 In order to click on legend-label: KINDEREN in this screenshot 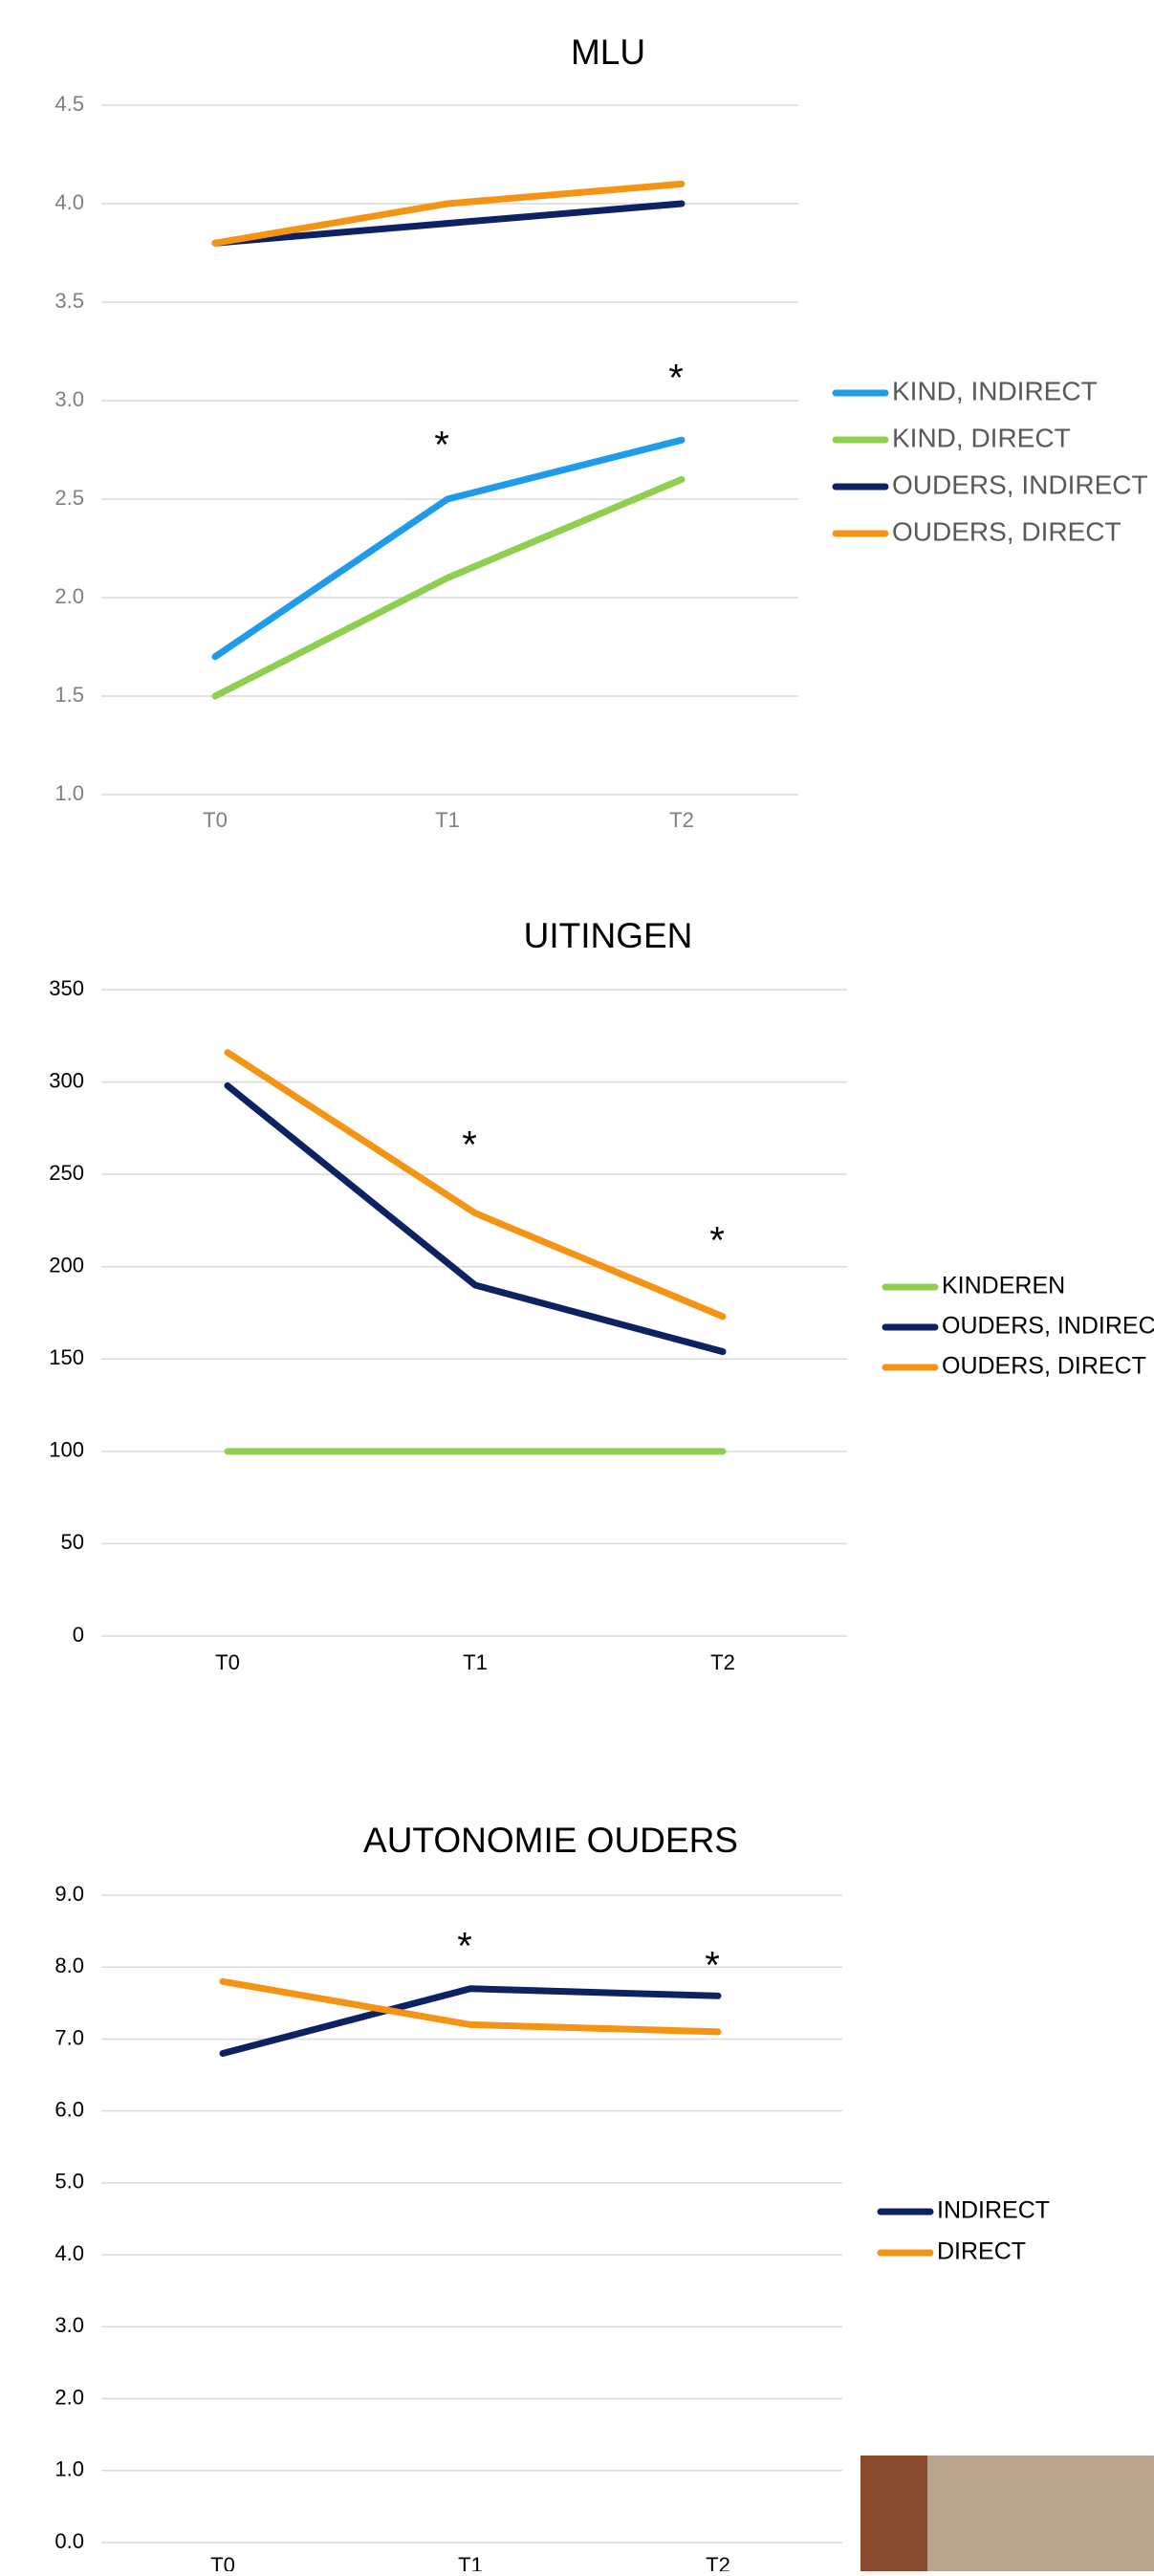, I will do `click(1003, 1286)`.